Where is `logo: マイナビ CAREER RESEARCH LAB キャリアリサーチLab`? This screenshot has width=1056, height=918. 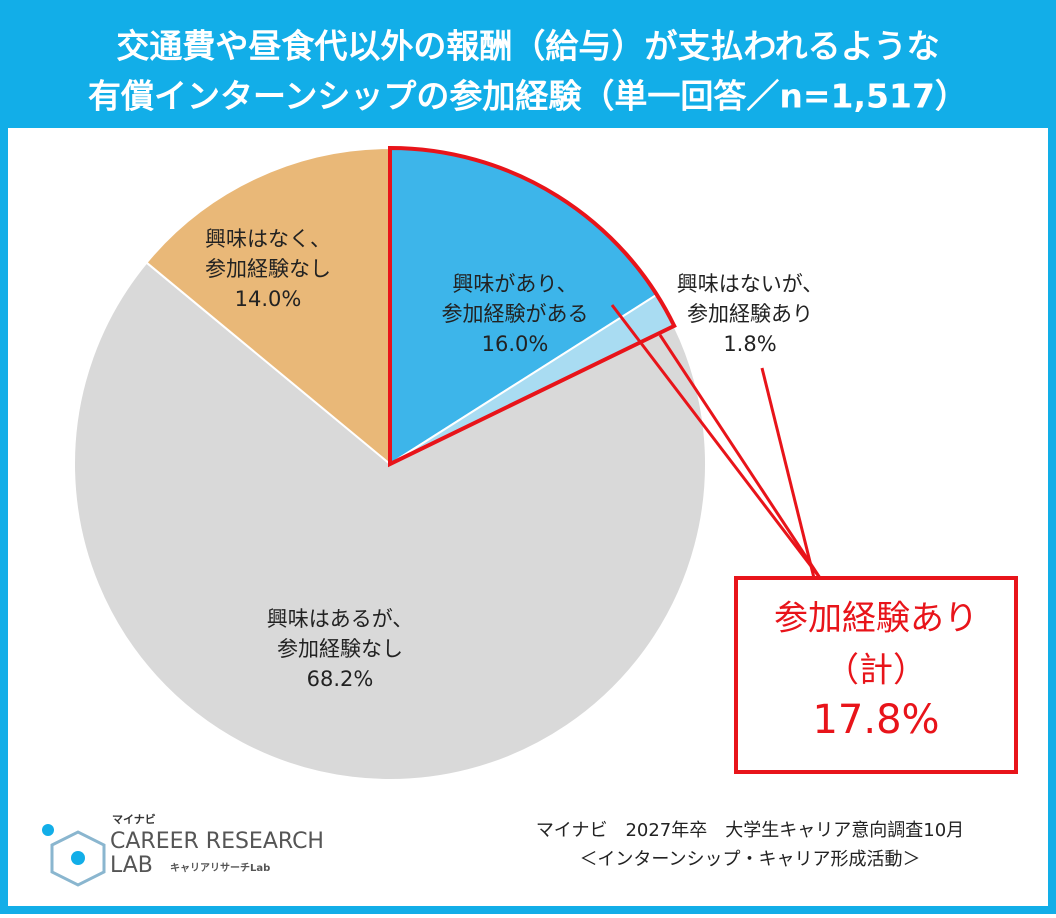
logo: マイナビ CAREER RESEARCH LAB キャリアリサーチLab is located at coordinates (183, 849).